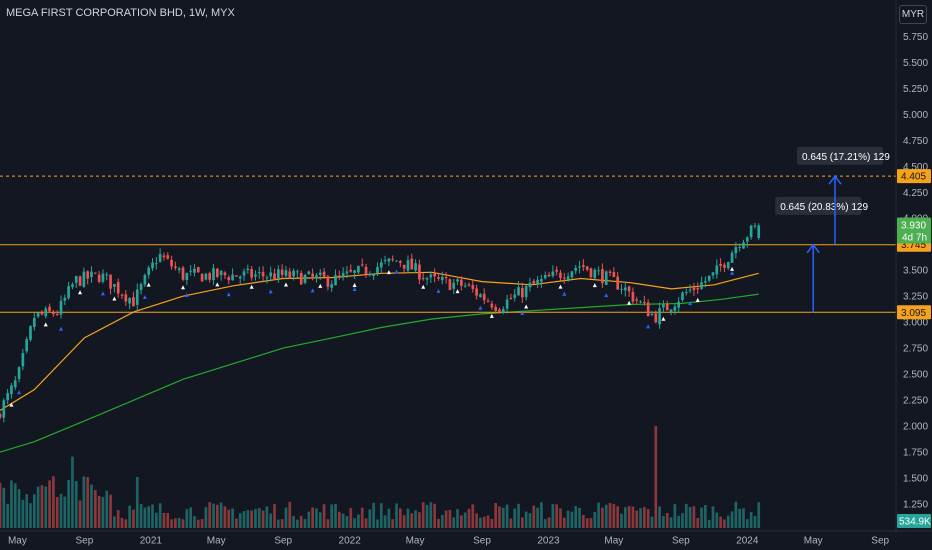 The image size is (932, 550). I want to click on x-tick-label: Sep, so click(880, 541).